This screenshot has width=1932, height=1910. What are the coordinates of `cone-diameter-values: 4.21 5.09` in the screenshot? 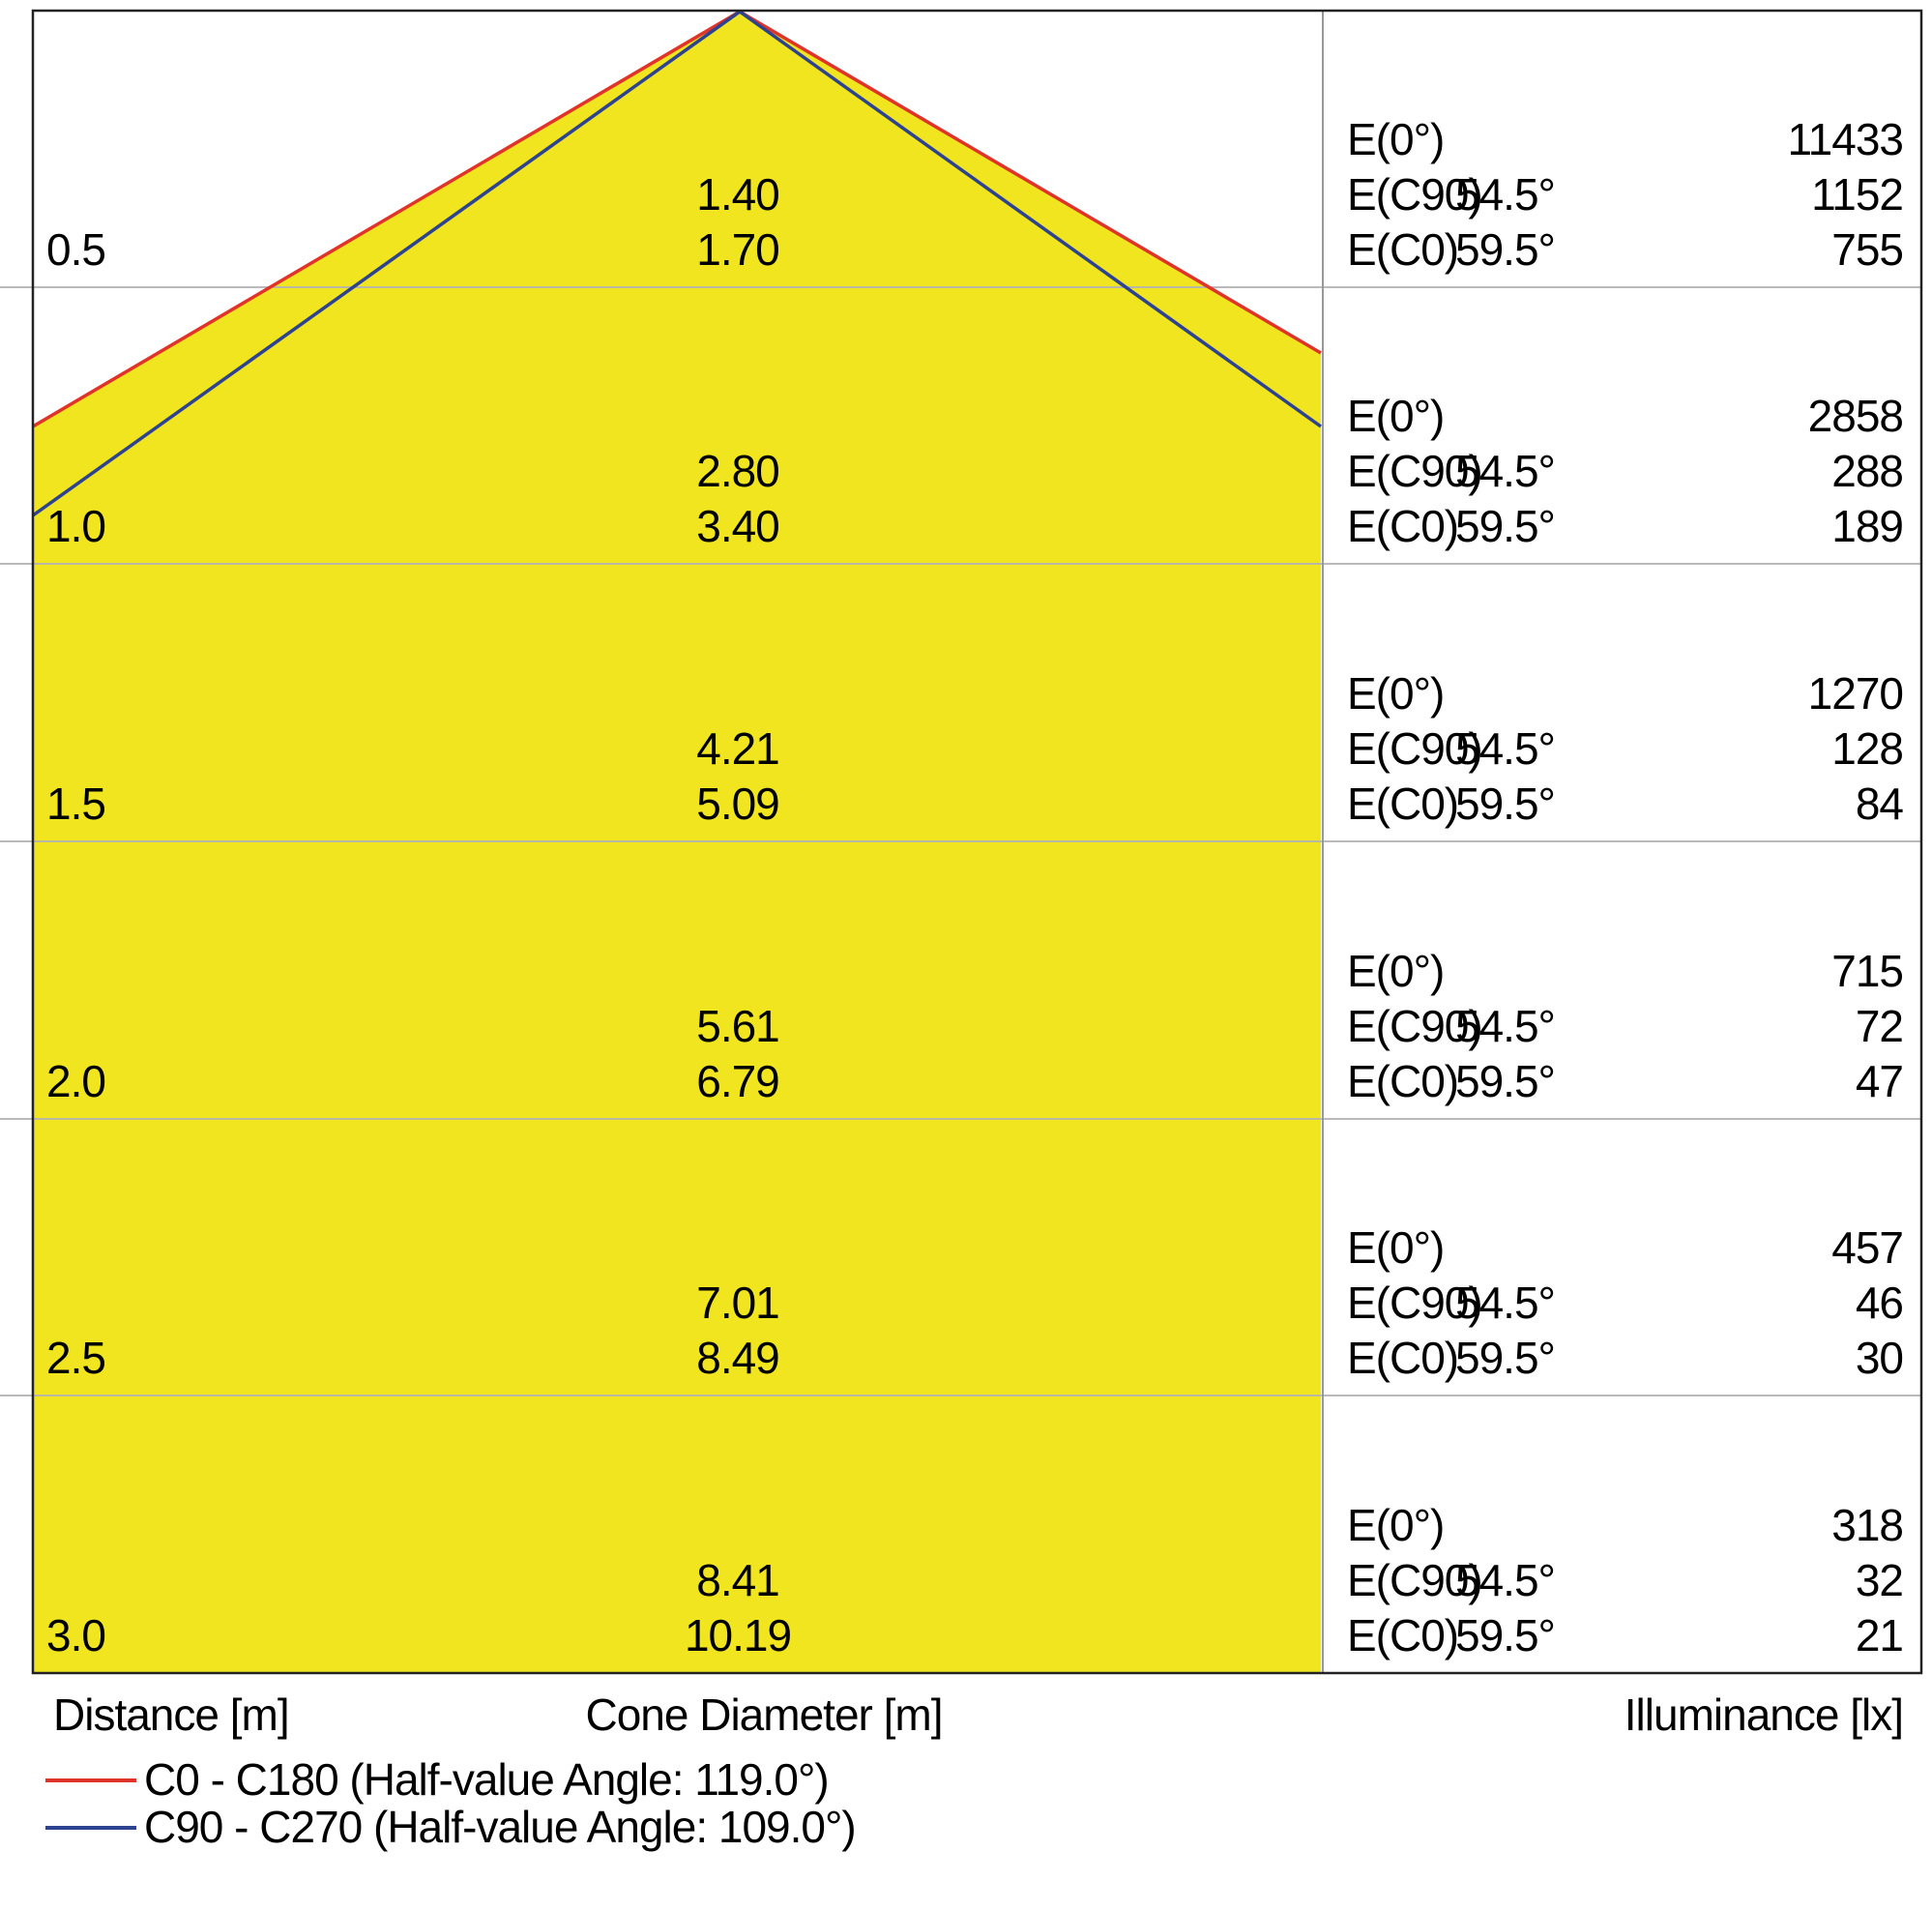 It's located at (738, 776).